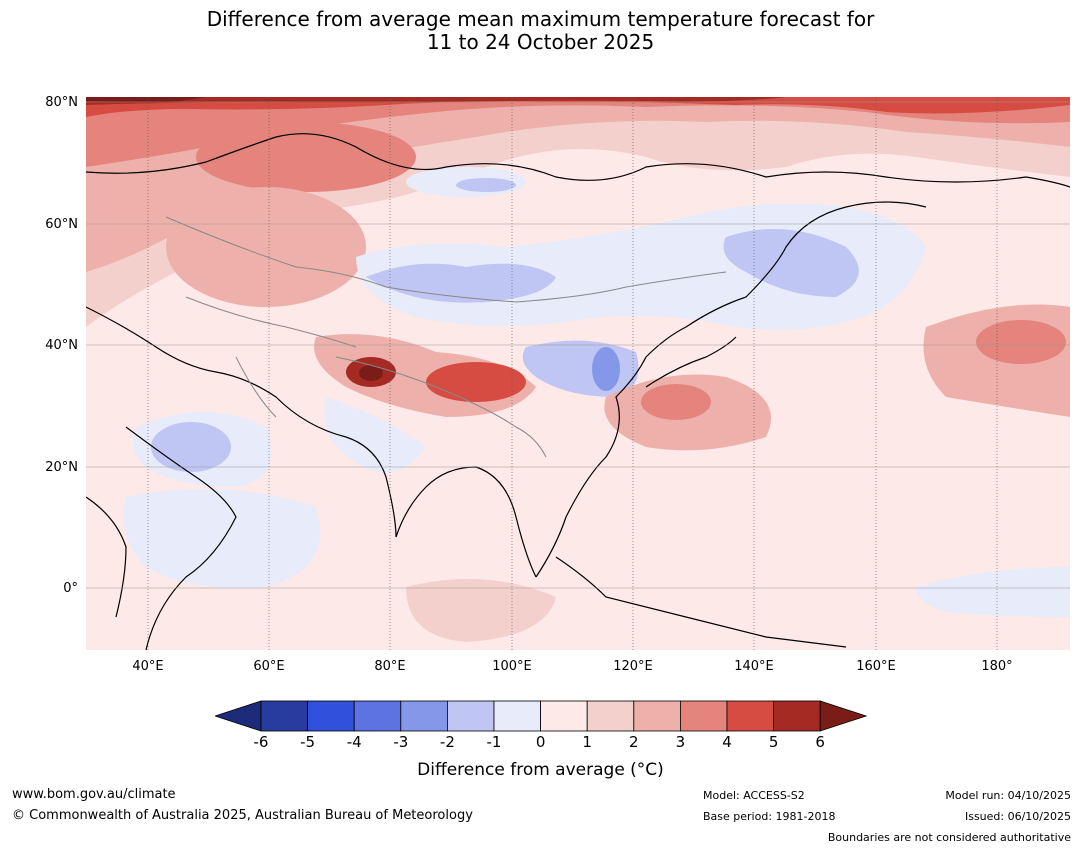 Image resolution: width=1081 pixels, height=850 pixels. I want to click on colorbar-label: Difference from average (°C), so click(540, 770).